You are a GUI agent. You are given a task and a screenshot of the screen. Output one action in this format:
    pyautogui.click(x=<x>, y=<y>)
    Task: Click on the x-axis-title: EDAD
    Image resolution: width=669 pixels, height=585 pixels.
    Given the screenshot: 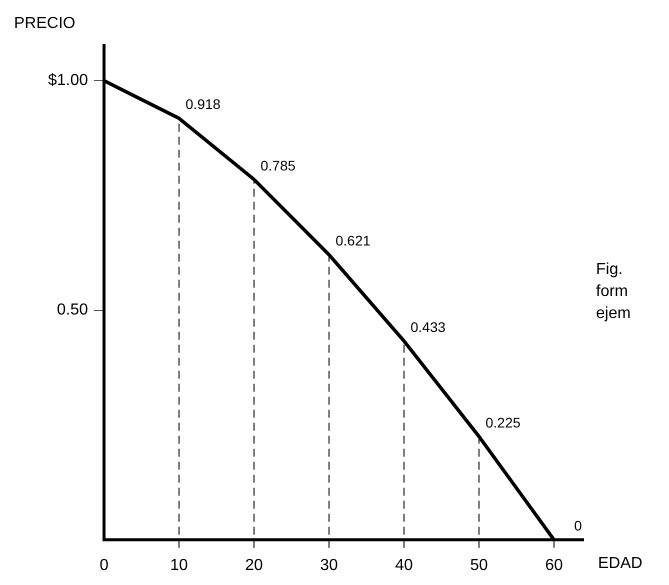 What is the action you would take?
    pyautogui.click(x=620, y=563)
    